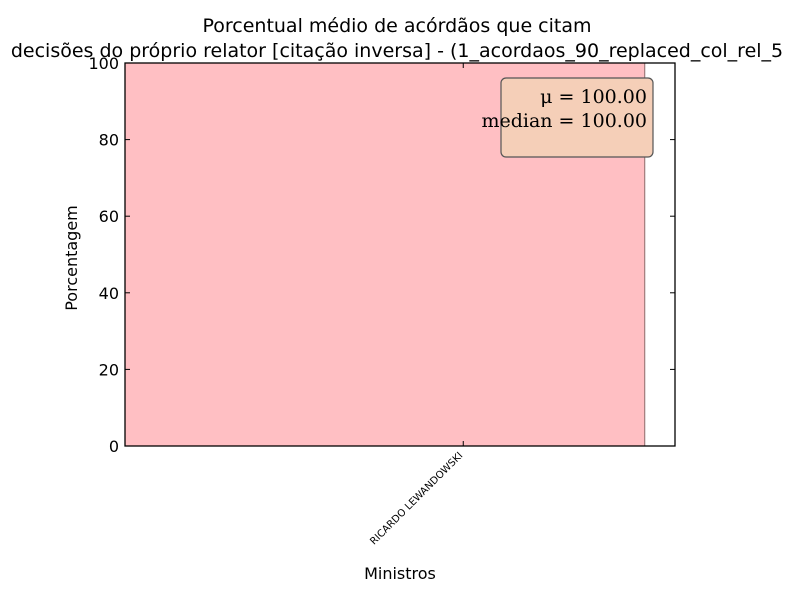 This screenshot has height=600, width=800. Describe the element at coordinates (396, 26) in the screenshot. I see `chart-title-line1: Porcentual médio de acórdãos que citam` at that location.